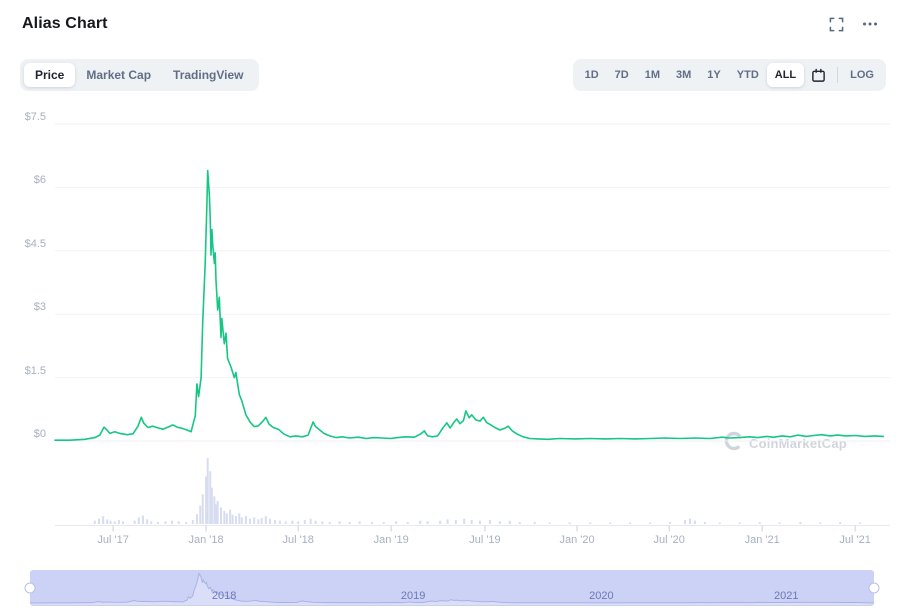  Describe the element at coordinates (785, 75) in the screenshot. I see `range-all: ALL` at that location.